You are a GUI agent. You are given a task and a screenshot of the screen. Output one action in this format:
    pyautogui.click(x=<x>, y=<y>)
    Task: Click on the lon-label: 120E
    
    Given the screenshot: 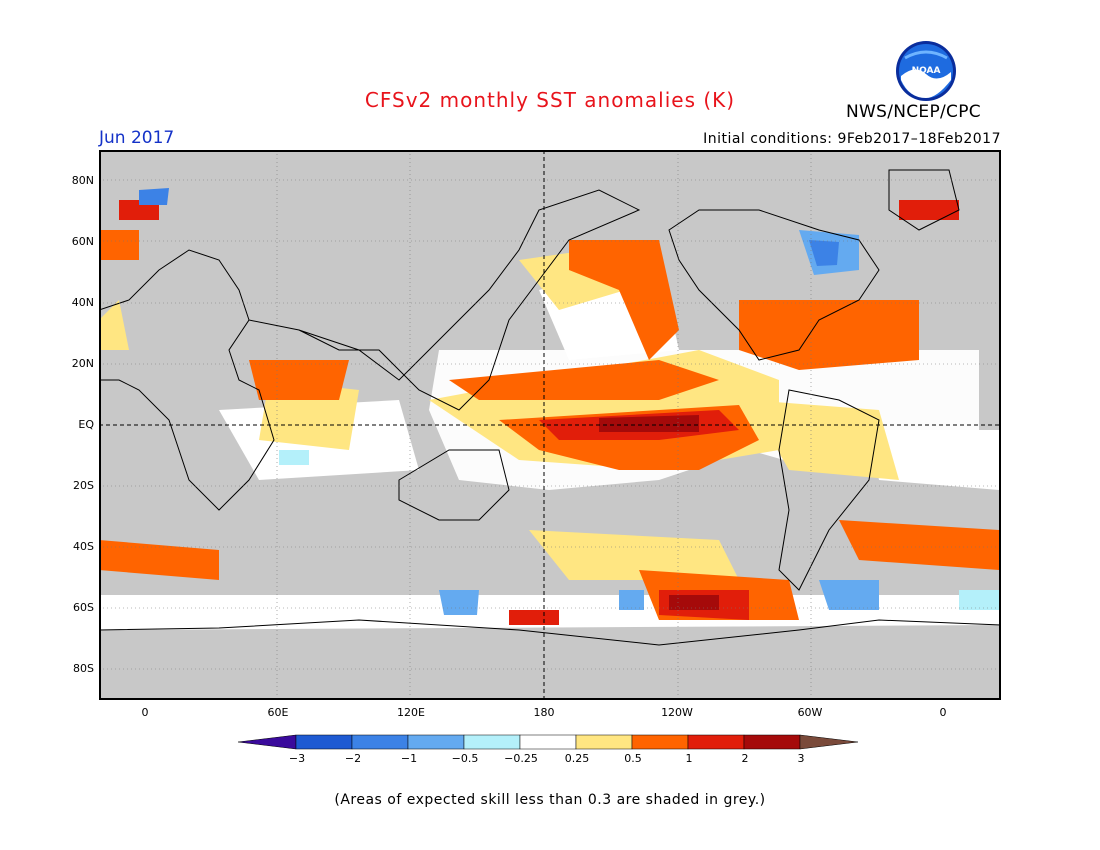 What is the action you would take?
    pyautogui.click(x=411, y=712)
    